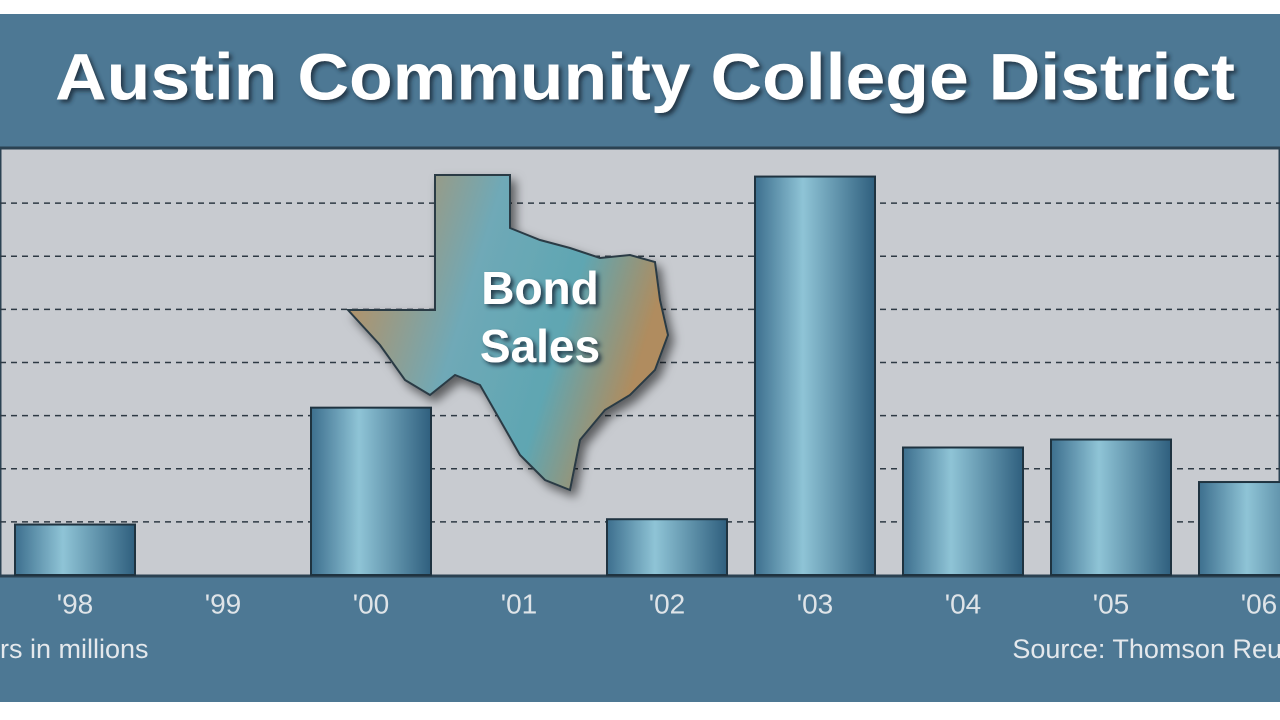  I want to click on texas-map, so click(507, 333).